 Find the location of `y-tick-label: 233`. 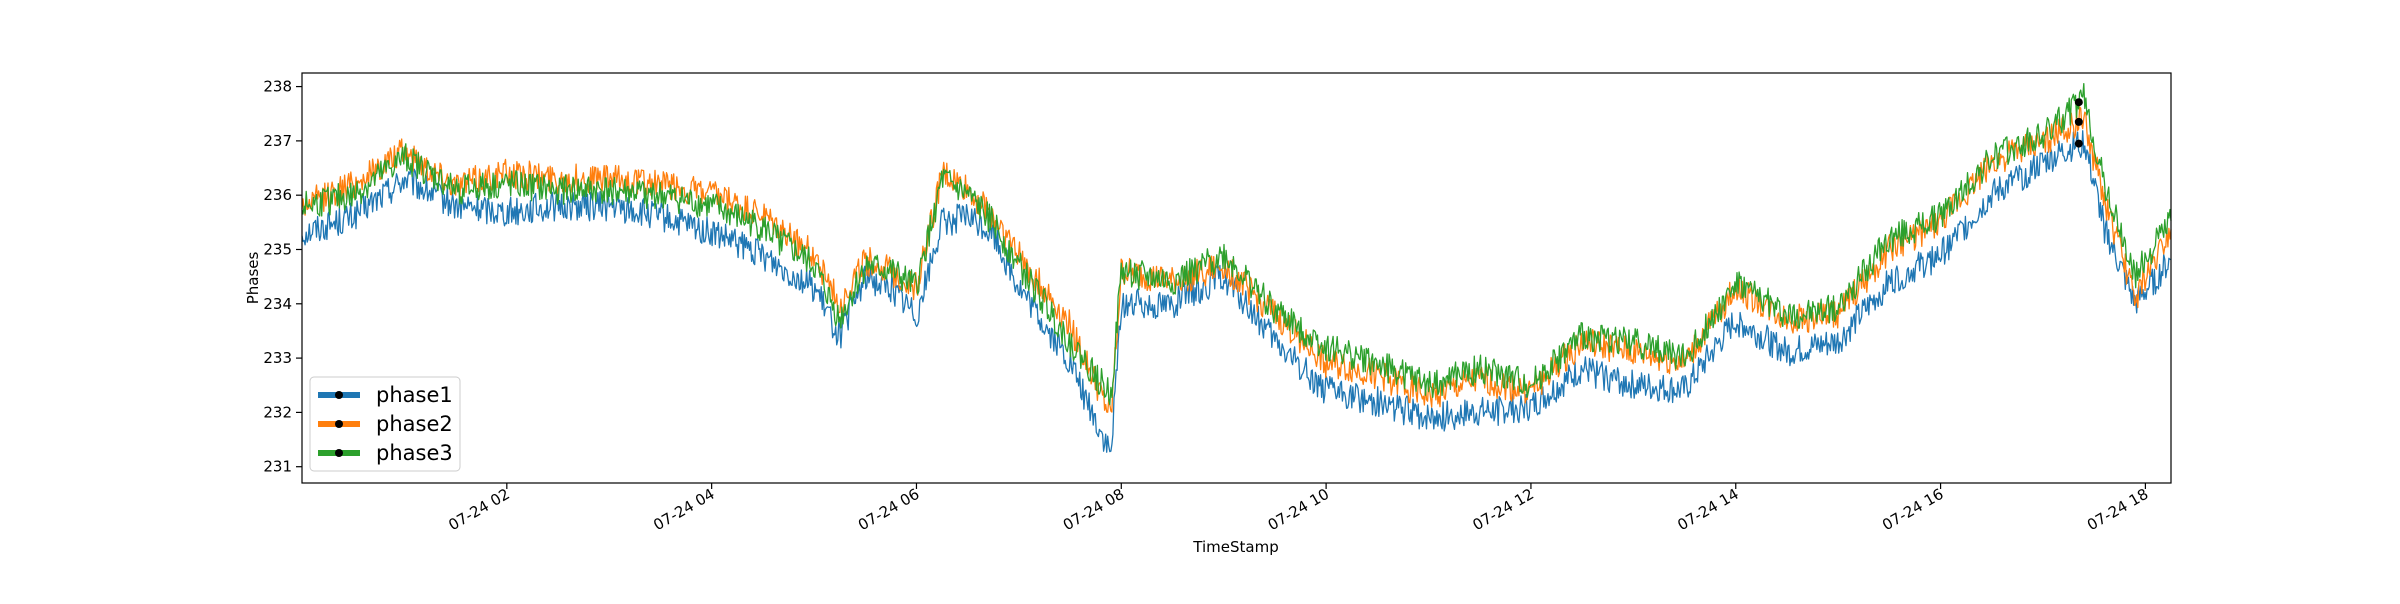

y-tick-label: 233 is located at coordinates (277, 358).